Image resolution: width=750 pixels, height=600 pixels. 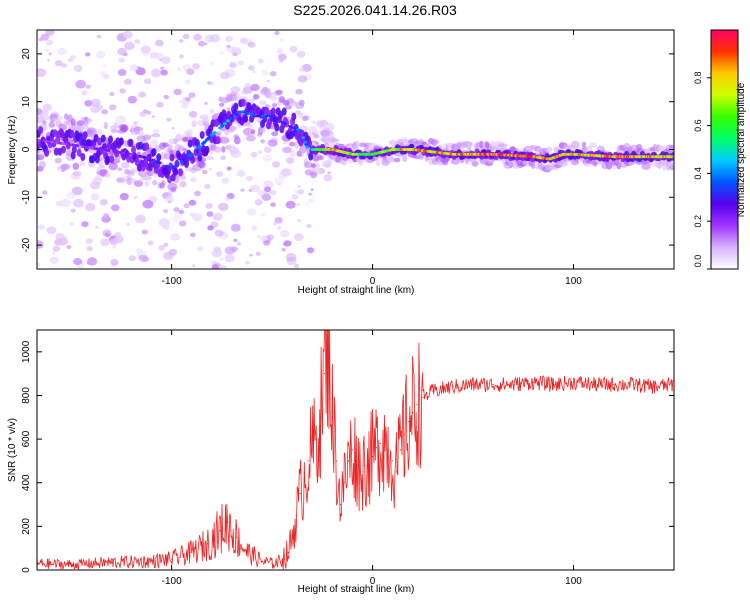 I want to click on colorbar-tick-label: 0.8, so click(x=698, y=78).